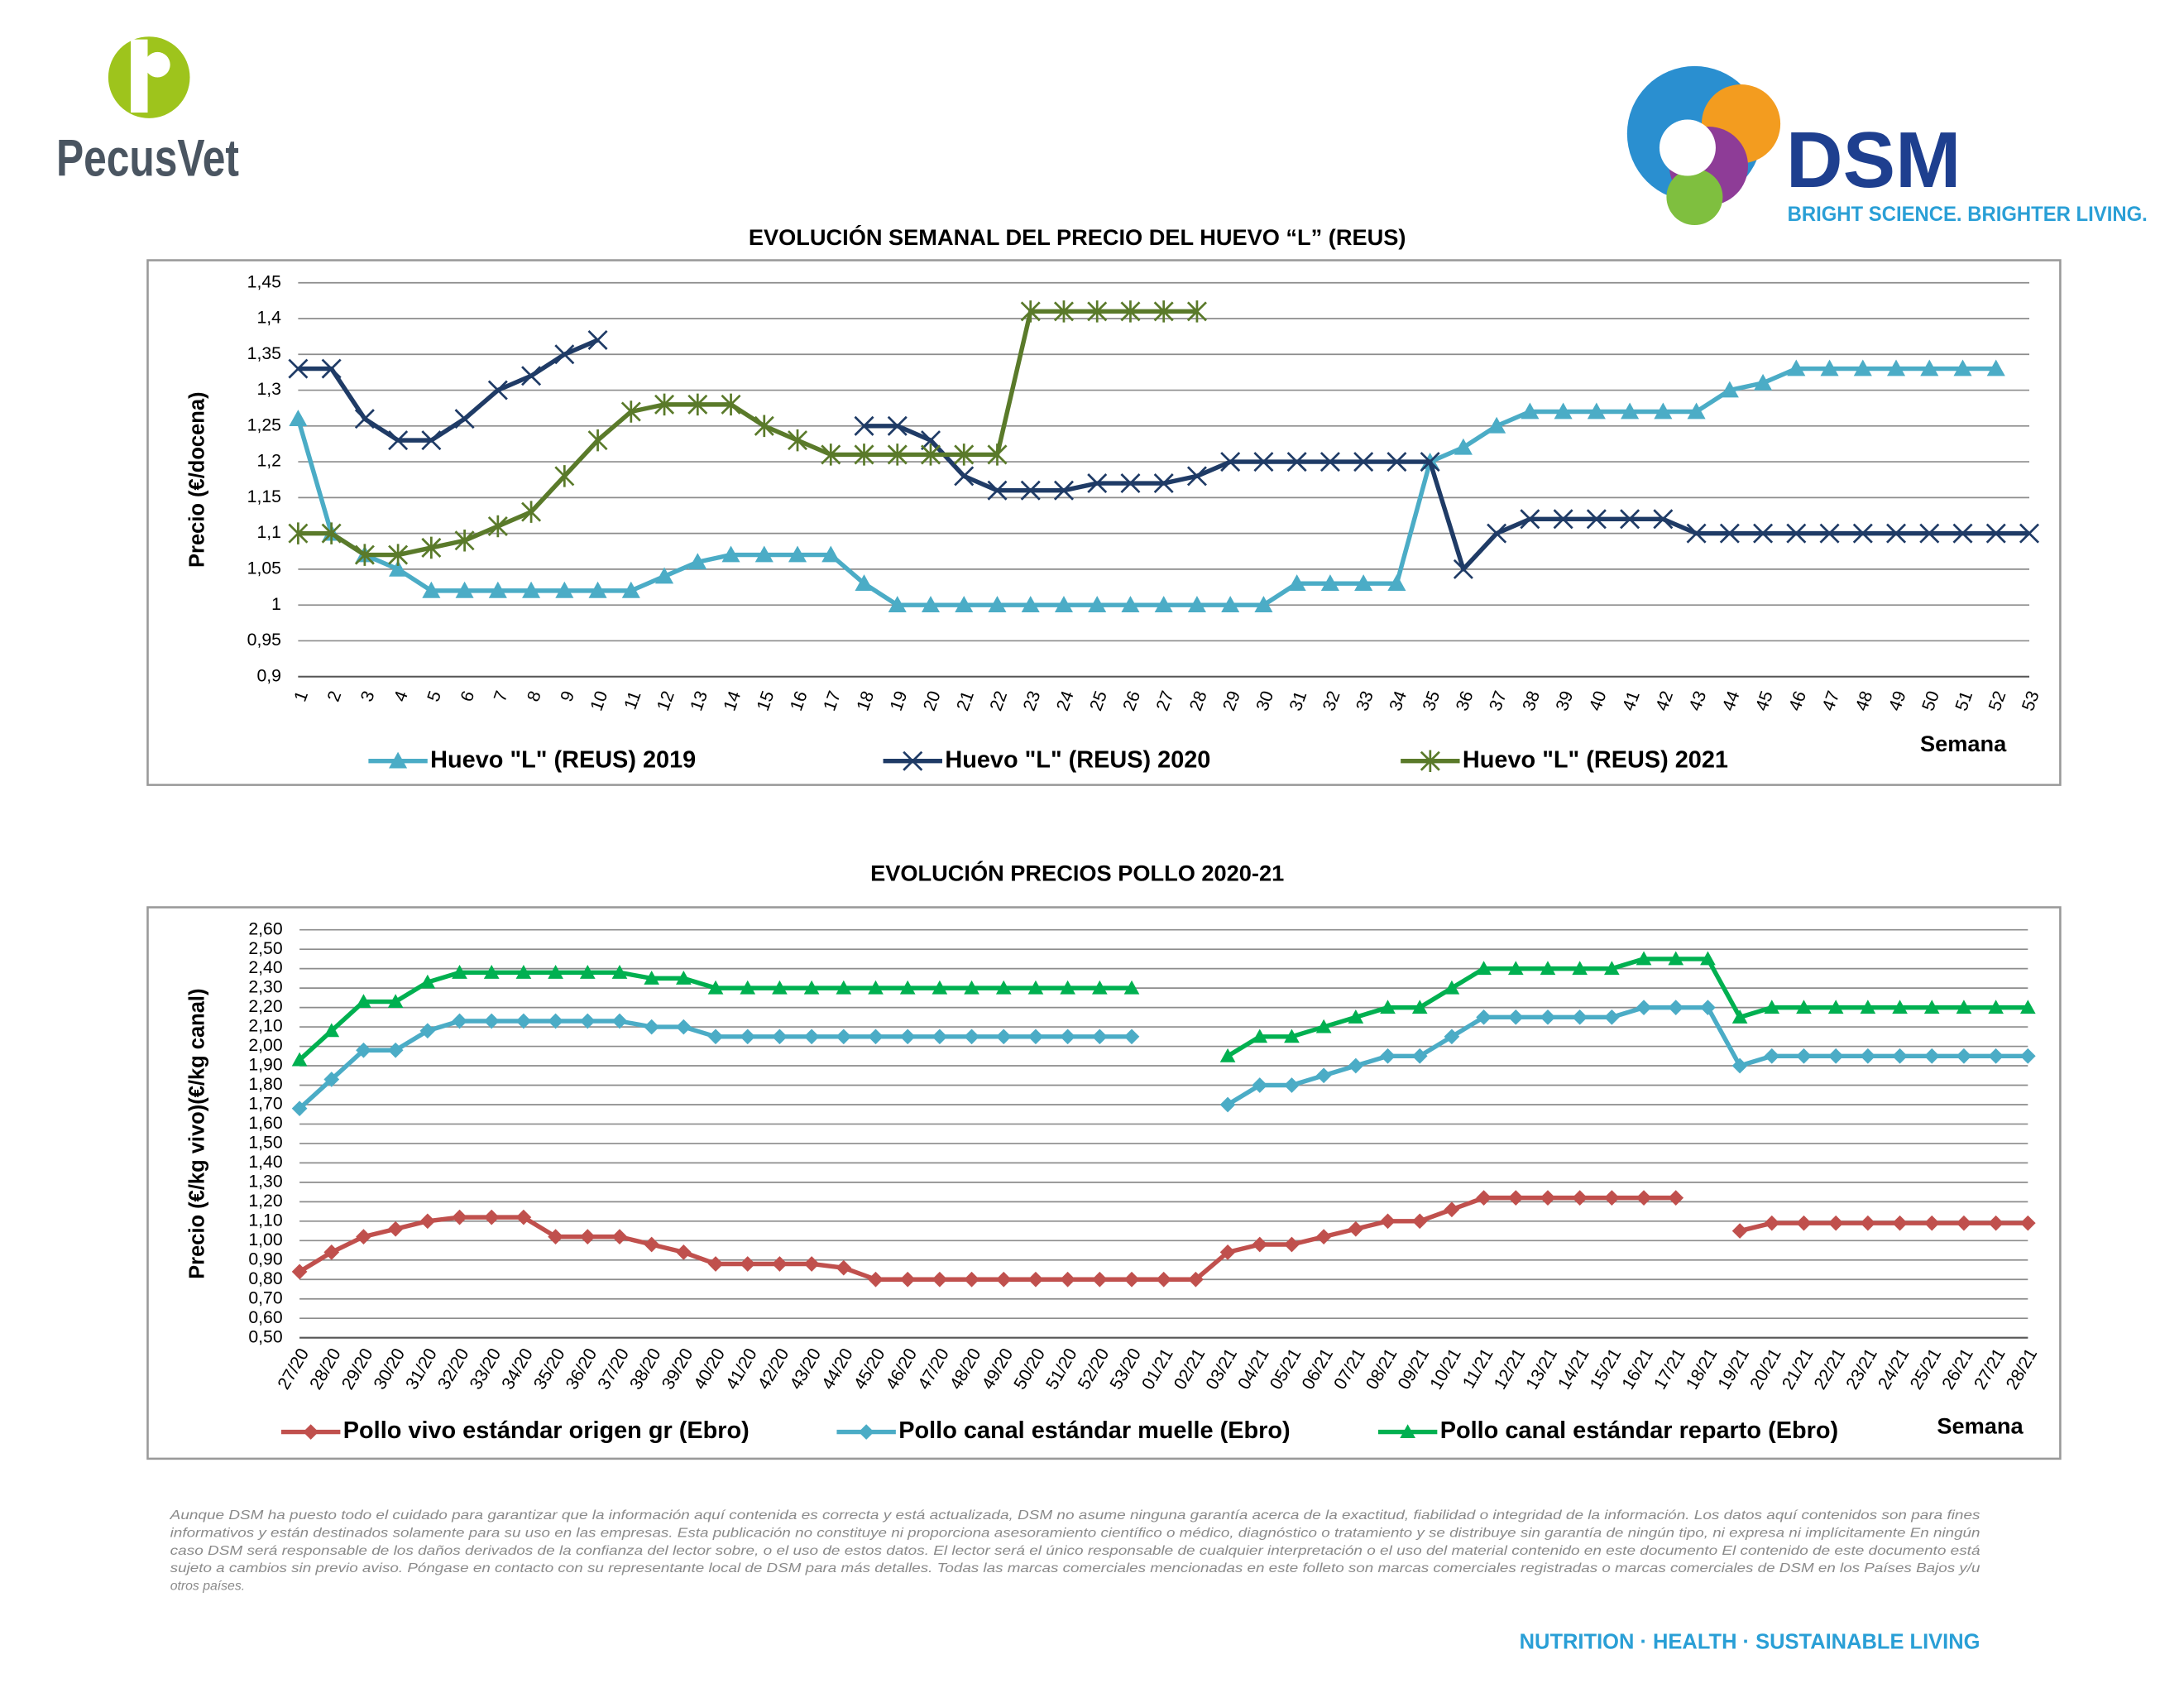 The height and width of the screenshot is (1688, 2184). Describe the element at coordinates (546, 1430) in the screenshot. I see `legend-label: Pollo vivo estándar origen gr (Ebro)` at that location.